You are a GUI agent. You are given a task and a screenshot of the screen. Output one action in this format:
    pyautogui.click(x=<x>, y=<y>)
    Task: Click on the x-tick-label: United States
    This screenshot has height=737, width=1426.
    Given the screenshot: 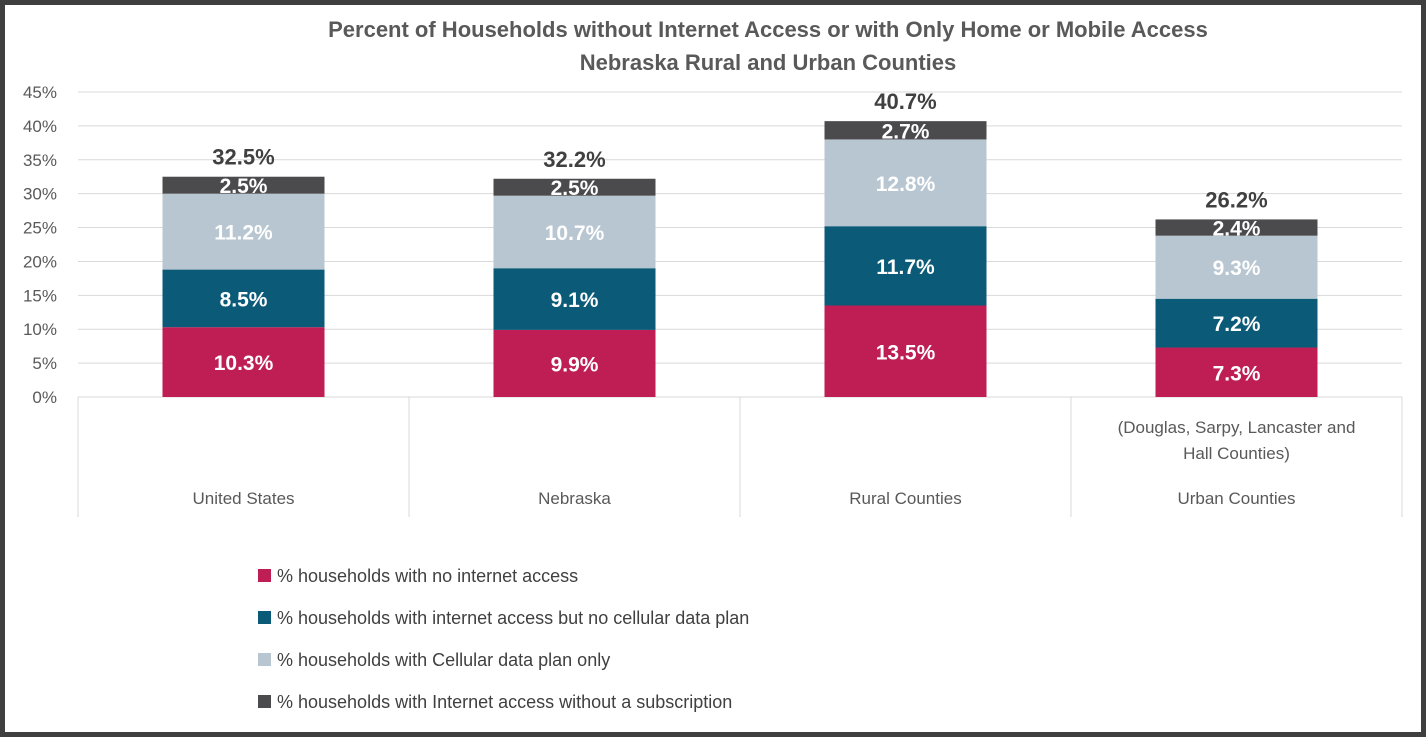 What is the action you would take?
    pyautogui.click(x=243, y=498)
    